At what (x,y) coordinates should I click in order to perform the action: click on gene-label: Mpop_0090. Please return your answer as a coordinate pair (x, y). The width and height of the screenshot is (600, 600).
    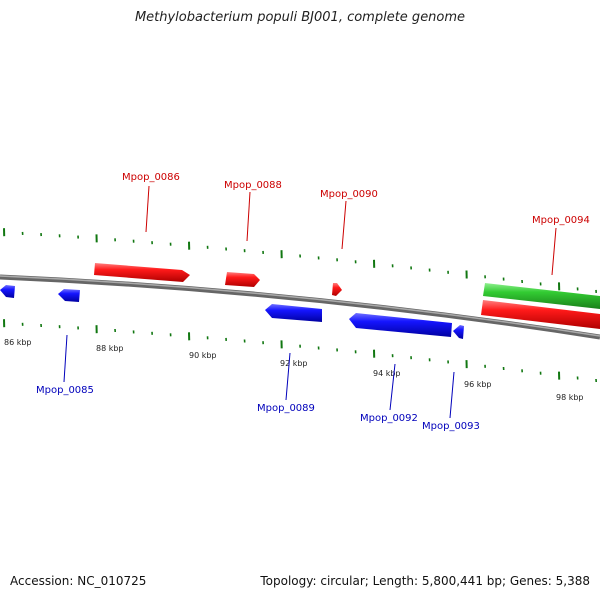
    Looking at the image, I should click on (349, 194).